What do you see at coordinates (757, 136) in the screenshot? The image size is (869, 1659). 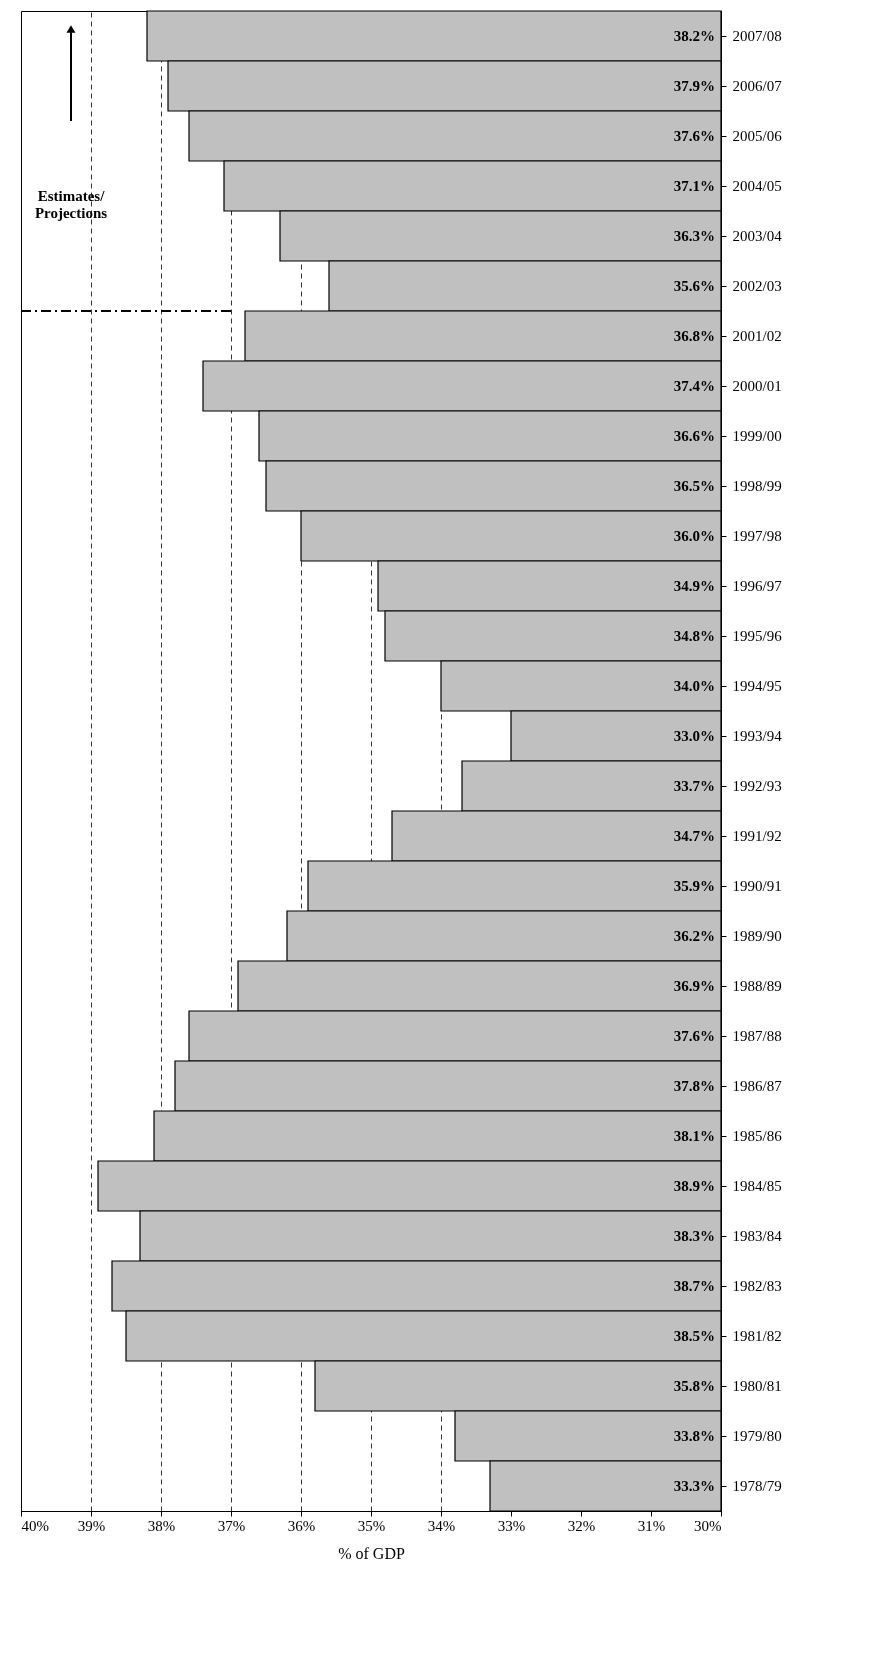 I see `y-tick-label: 2005/06` at bounding box center [757, 136].